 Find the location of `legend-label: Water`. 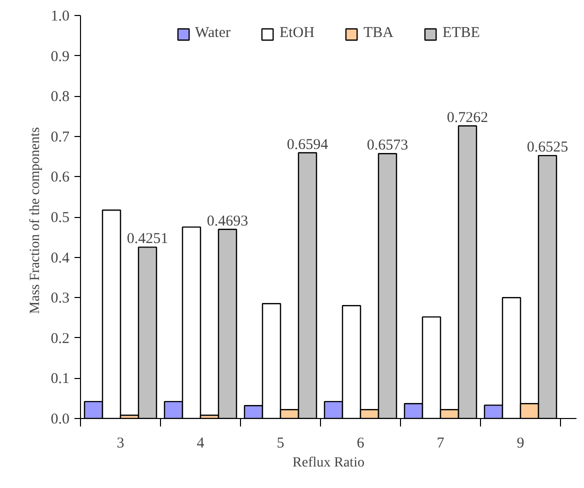

legend-label: Water is located at coordinates (212, 33).